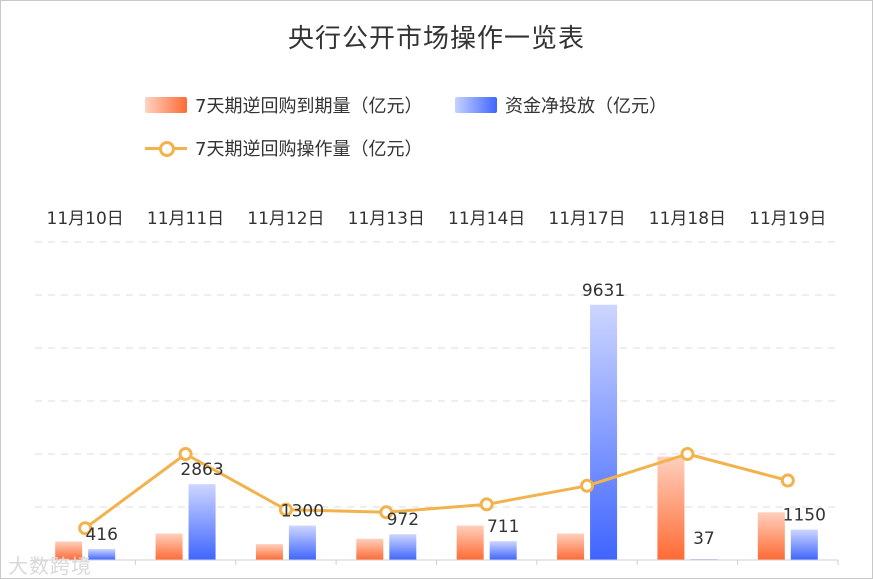 The image size is (873, 579). I want to click on x-tick-label: 11月18日, so click(687, 219).